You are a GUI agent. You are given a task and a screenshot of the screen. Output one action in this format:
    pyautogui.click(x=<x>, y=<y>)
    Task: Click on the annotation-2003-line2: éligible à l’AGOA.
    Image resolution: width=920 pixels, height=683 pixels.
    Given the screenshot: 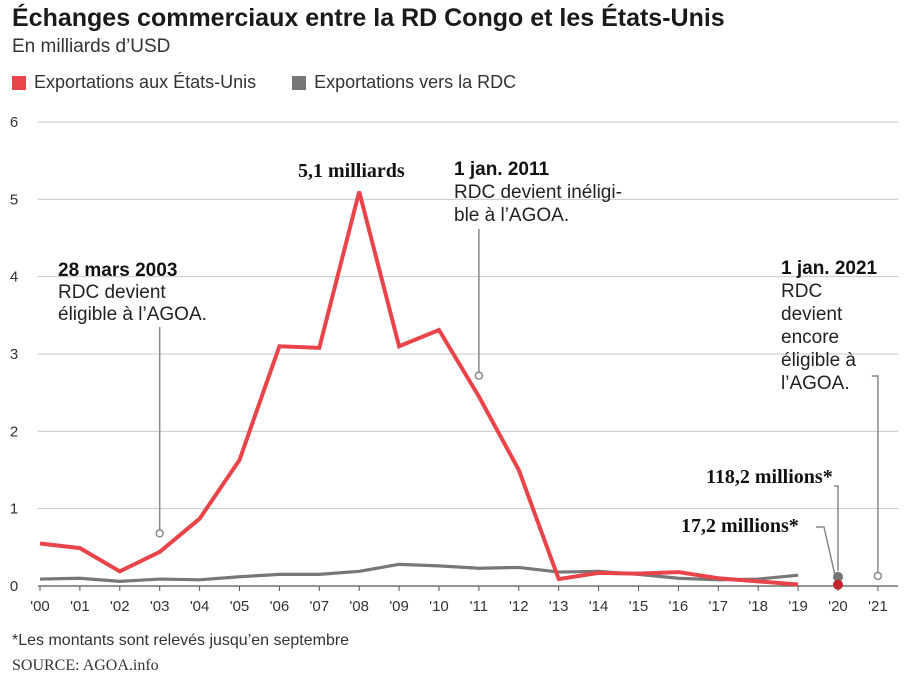 What is the action you would take?
    pyautogui.click(x=132, y=314)
    